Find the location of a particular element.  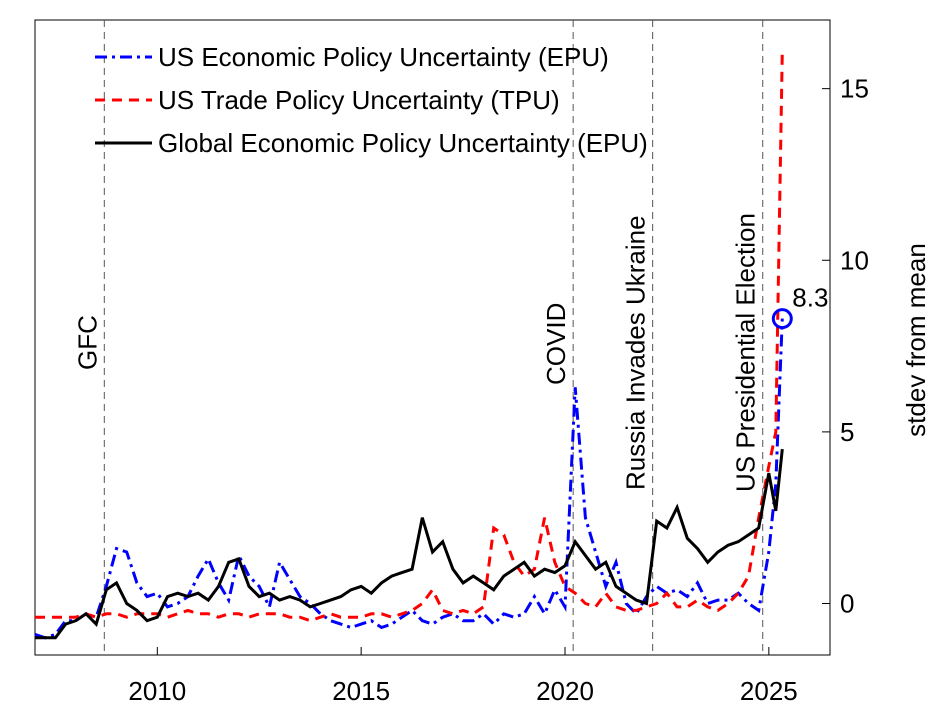

y-tick-label: 0 is located at coordinates (847, 604).